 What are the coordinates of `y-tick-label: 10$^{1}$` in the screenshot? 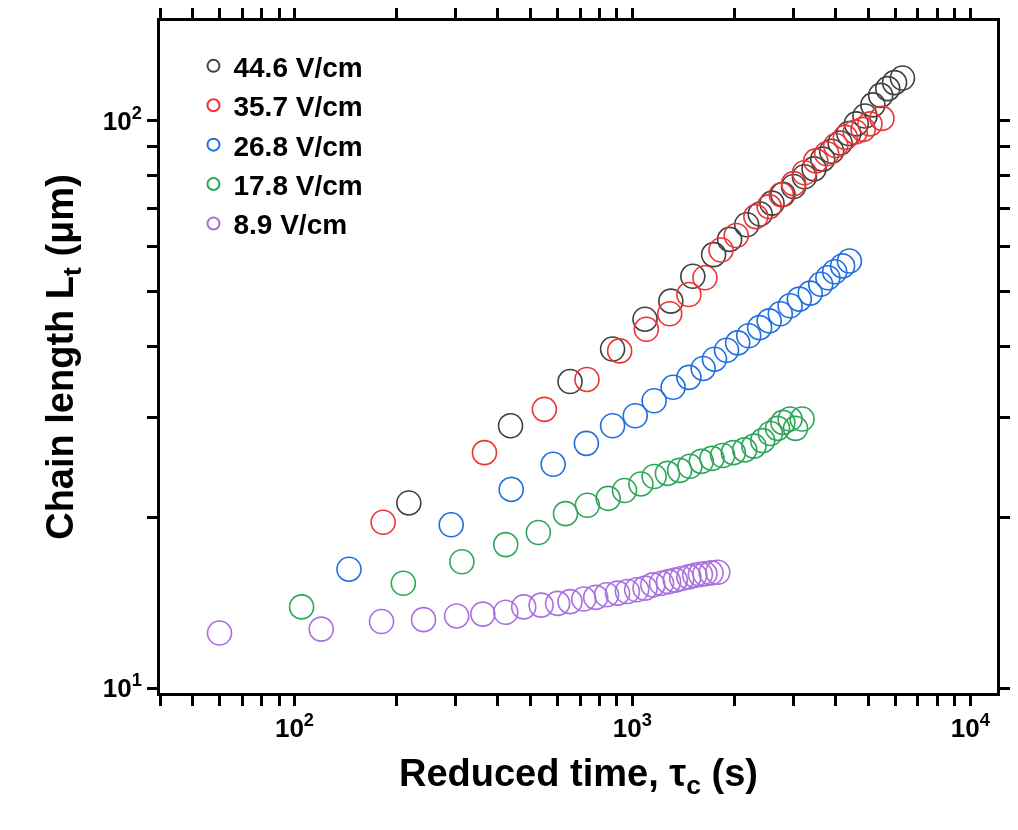 It's located at (122, 687).